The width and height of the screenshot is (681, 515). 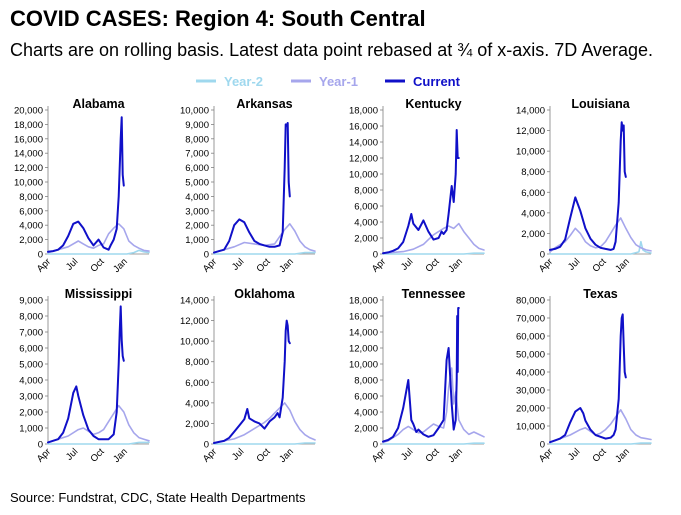 What do you see at coordinates (238, 454) in the screenshot?
I see `x-tick-label-oklahoma: Jul` at bounding box center [238, 454].